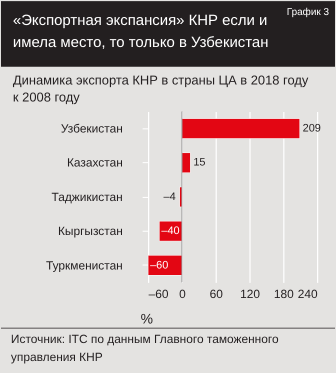  Describe the element at coordinates (90, 231) in the screenshot. I see `y-tick-label: Кыргызстан` at that location.